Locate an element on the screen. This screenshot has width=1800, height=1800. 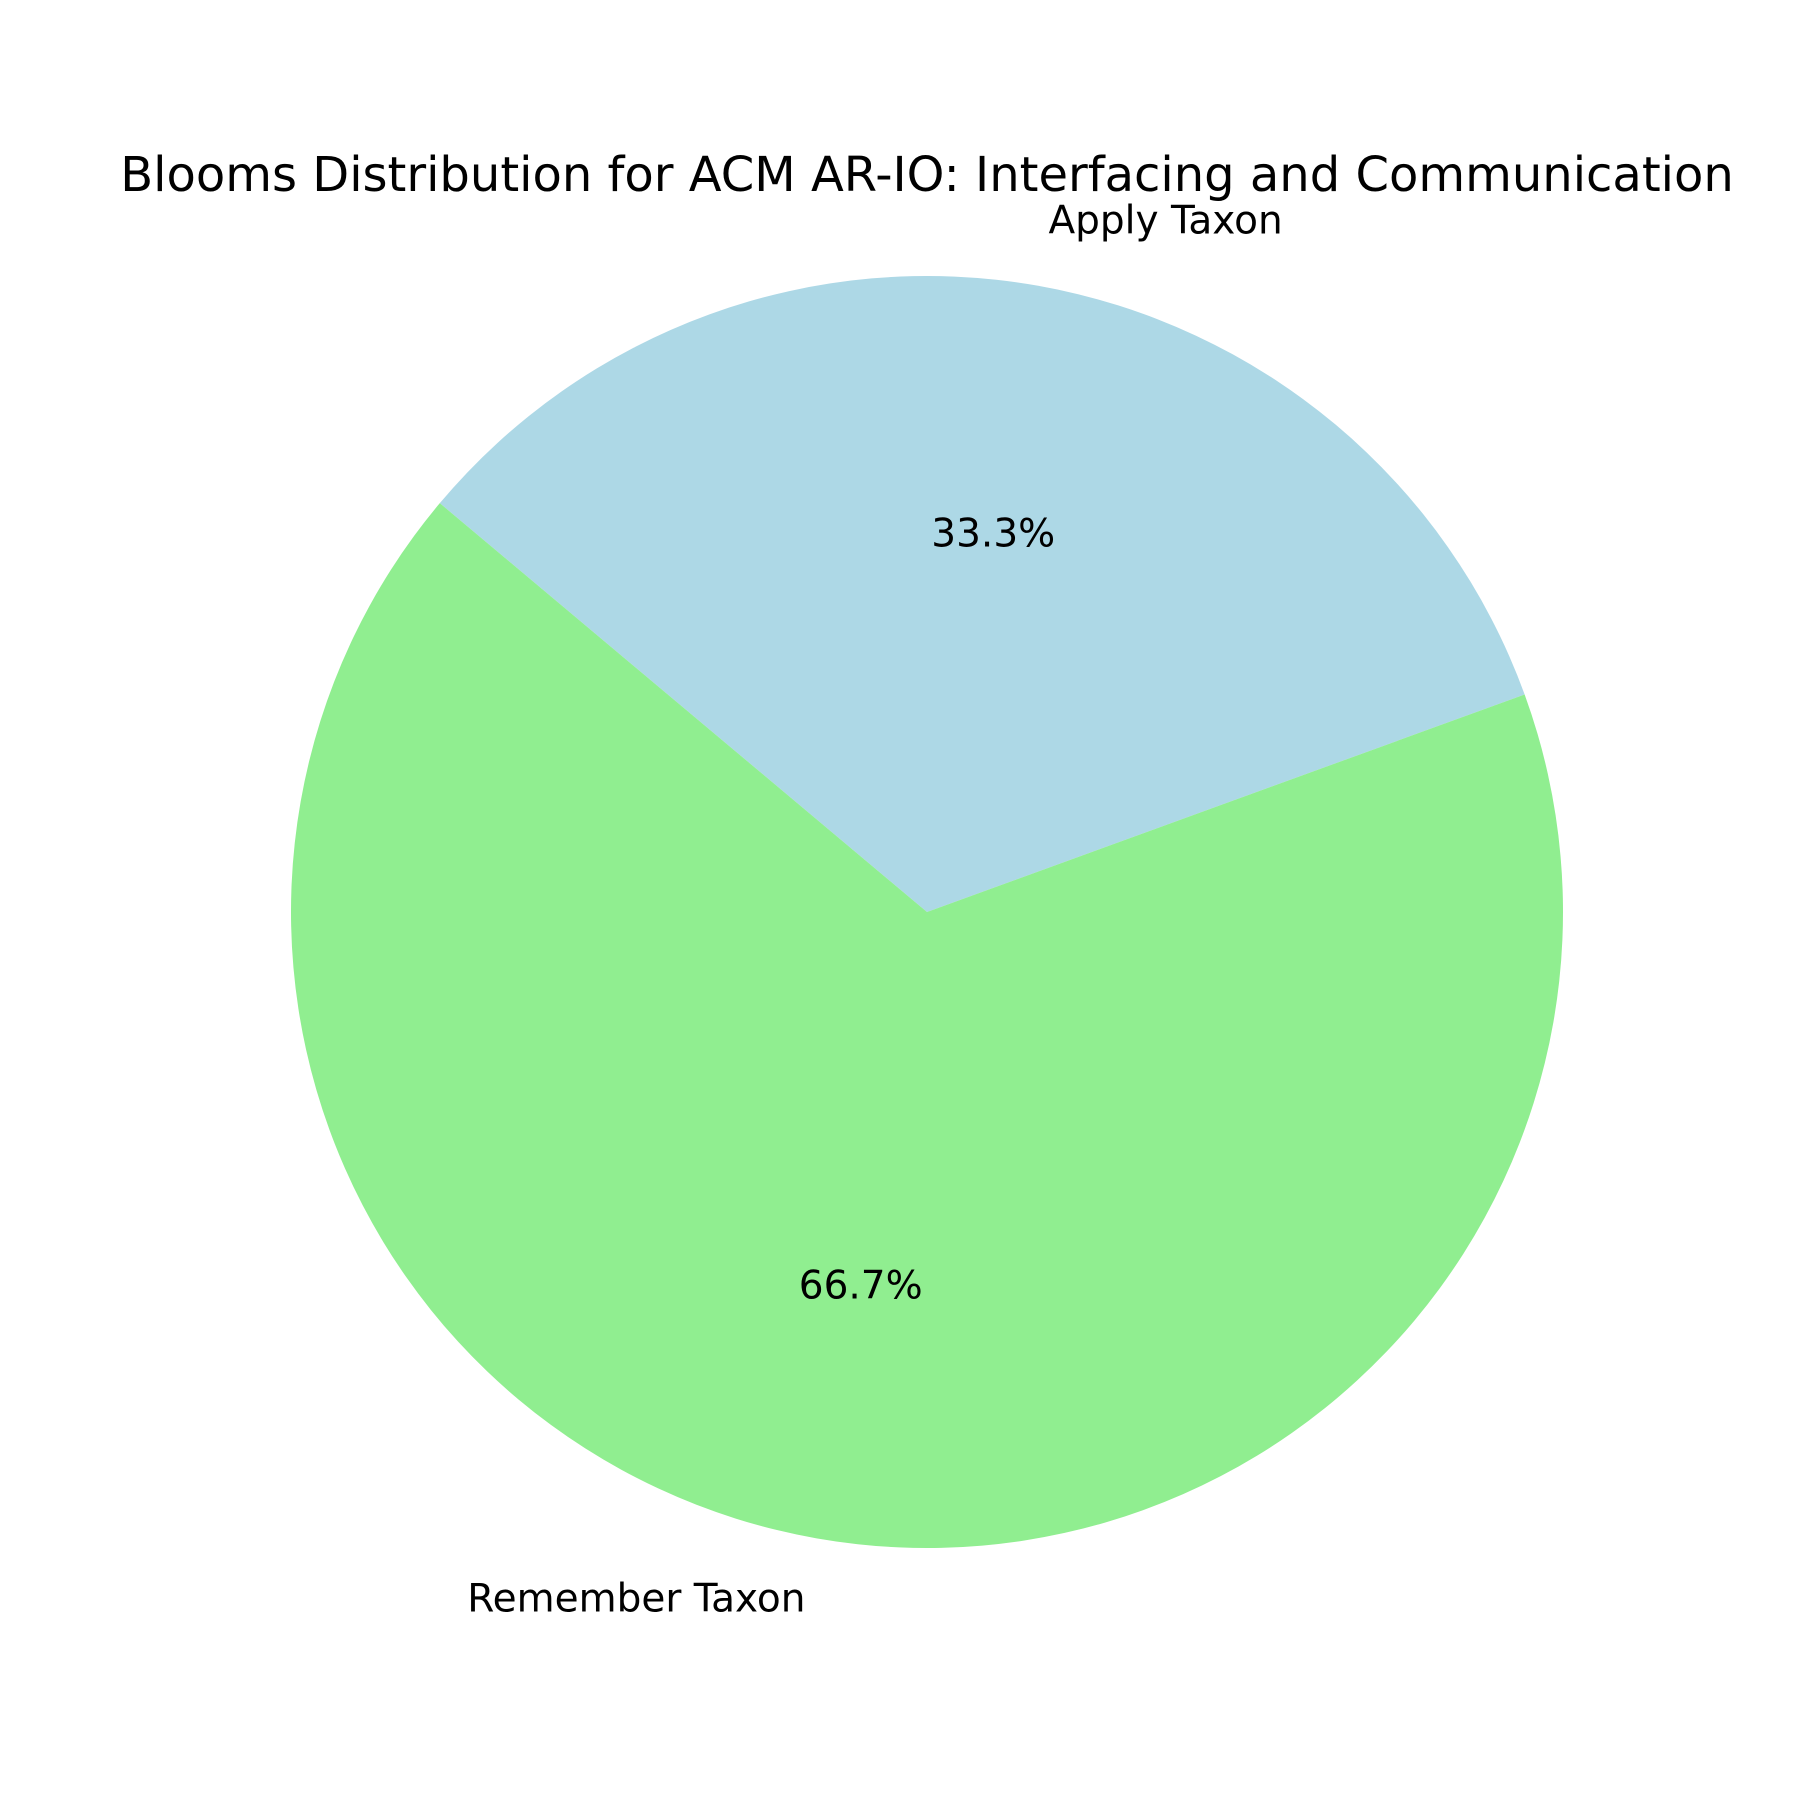
slice-label: Apply Taxon is located at coordinates (1165, 221).